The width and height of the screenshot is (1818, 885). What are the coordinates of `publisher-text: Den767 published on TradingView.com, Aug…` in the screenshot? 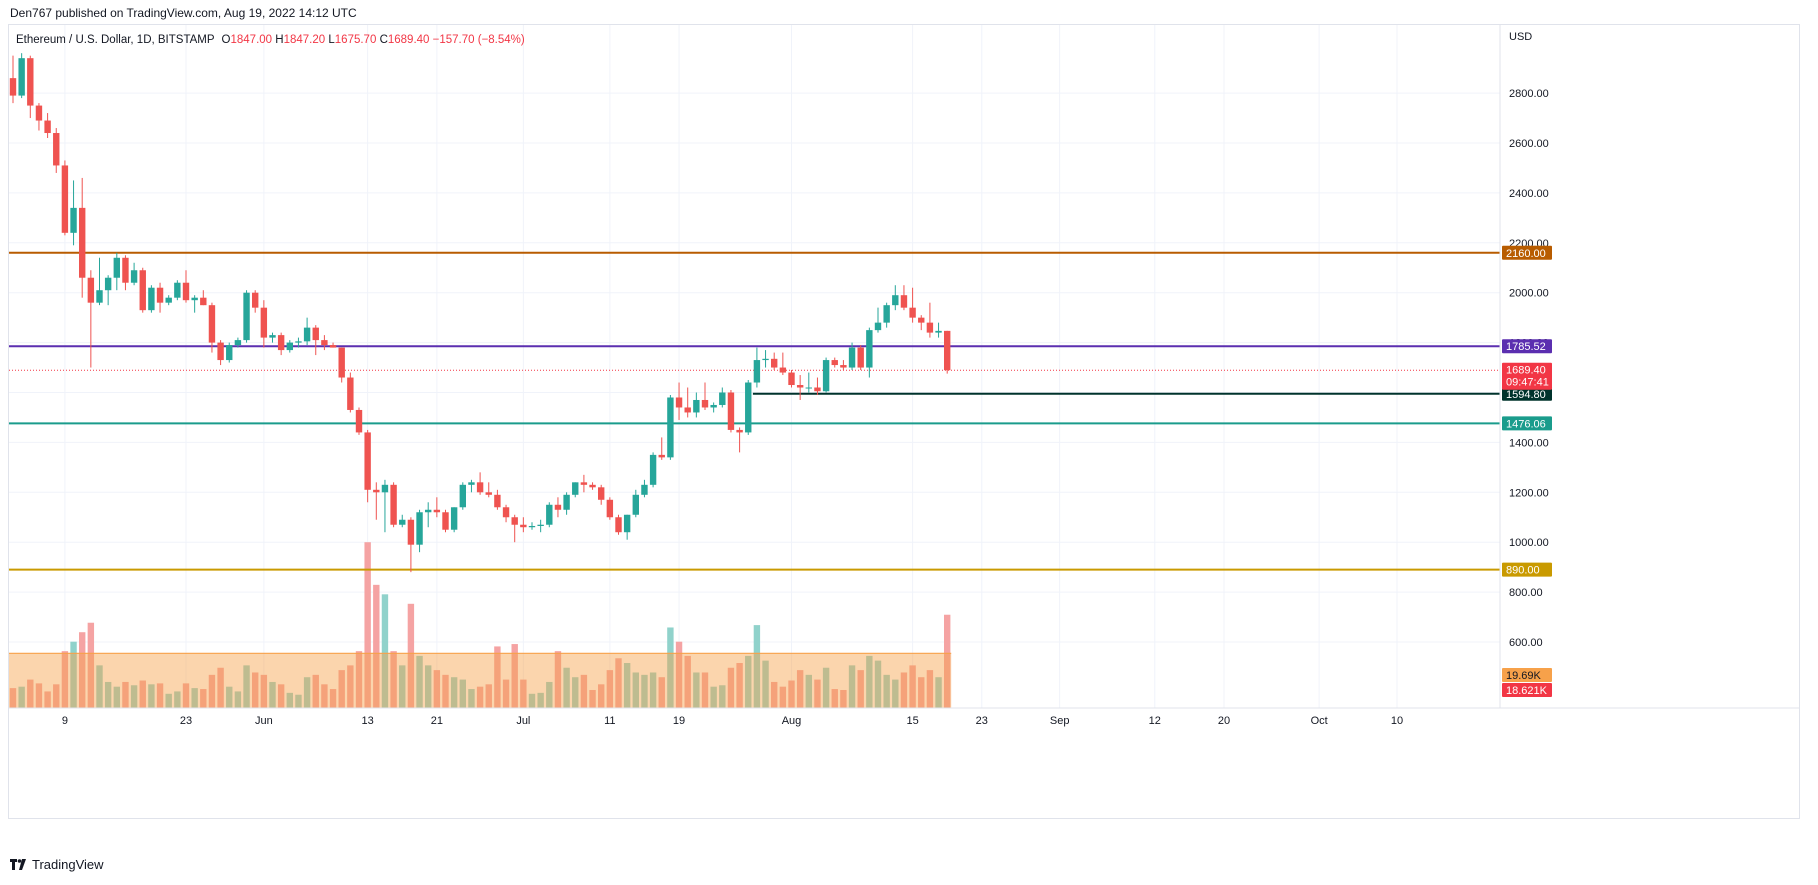 It's located at (183, 13).